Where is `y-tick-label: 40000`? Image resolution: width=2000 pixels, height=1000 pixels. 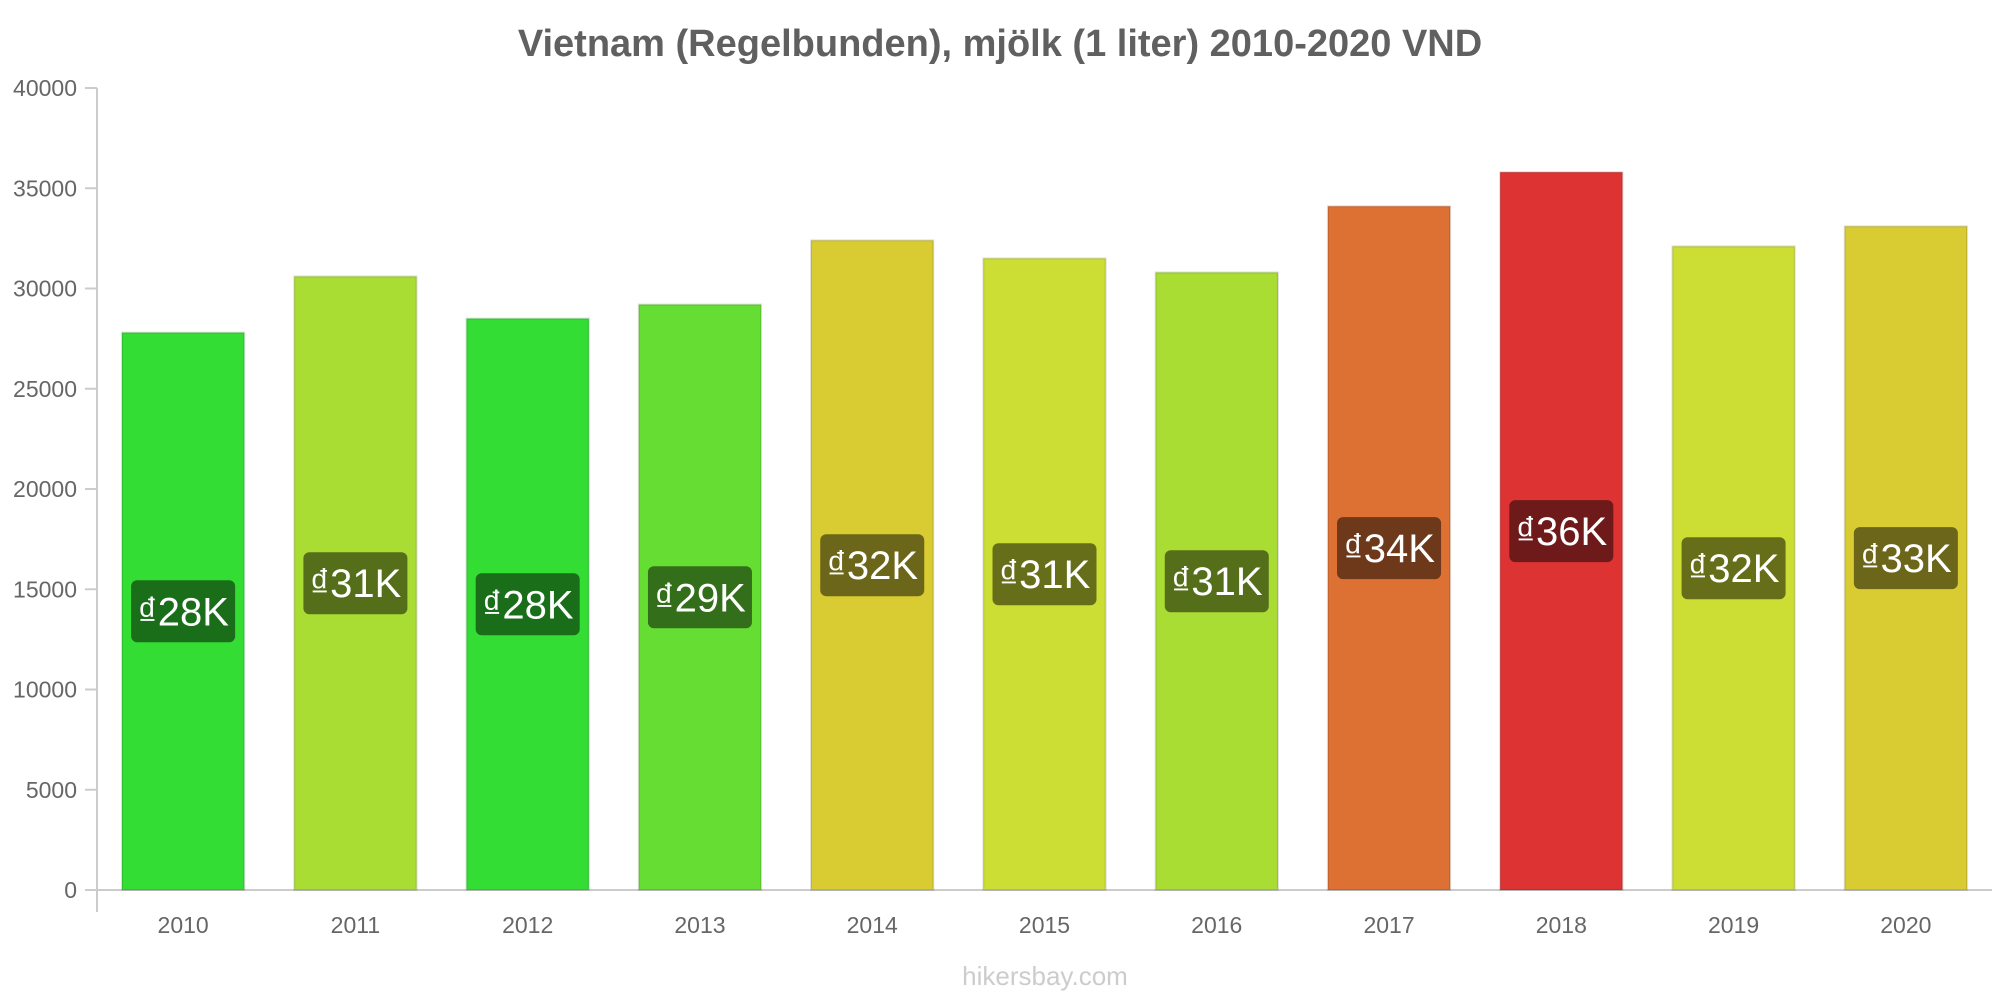 y-tick-label: 40000 is located at coordinates (45, 88).